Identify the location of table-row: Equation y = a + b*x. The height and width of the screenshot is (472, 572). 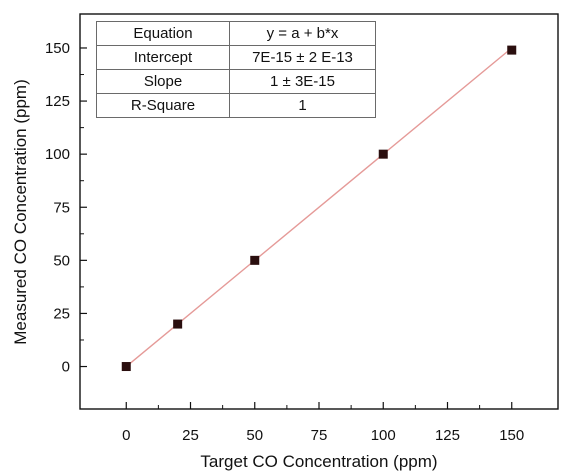
(236, 33).